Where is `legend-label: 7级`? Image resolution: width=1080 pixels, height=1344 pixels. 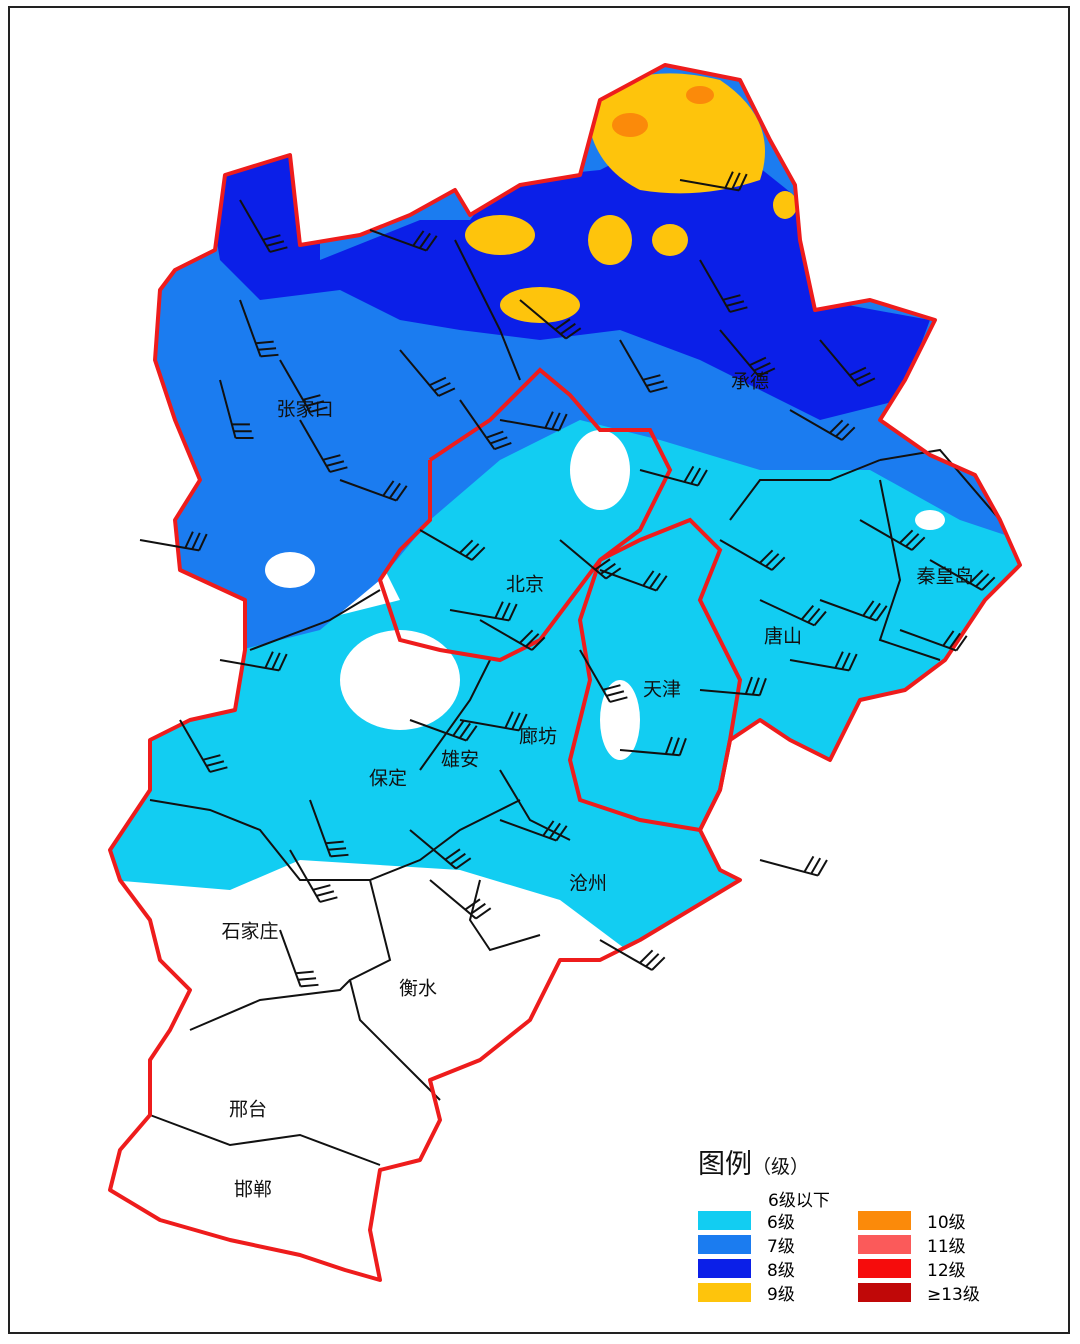 legend-label: 7级 is located at coordinates (781, 1246).